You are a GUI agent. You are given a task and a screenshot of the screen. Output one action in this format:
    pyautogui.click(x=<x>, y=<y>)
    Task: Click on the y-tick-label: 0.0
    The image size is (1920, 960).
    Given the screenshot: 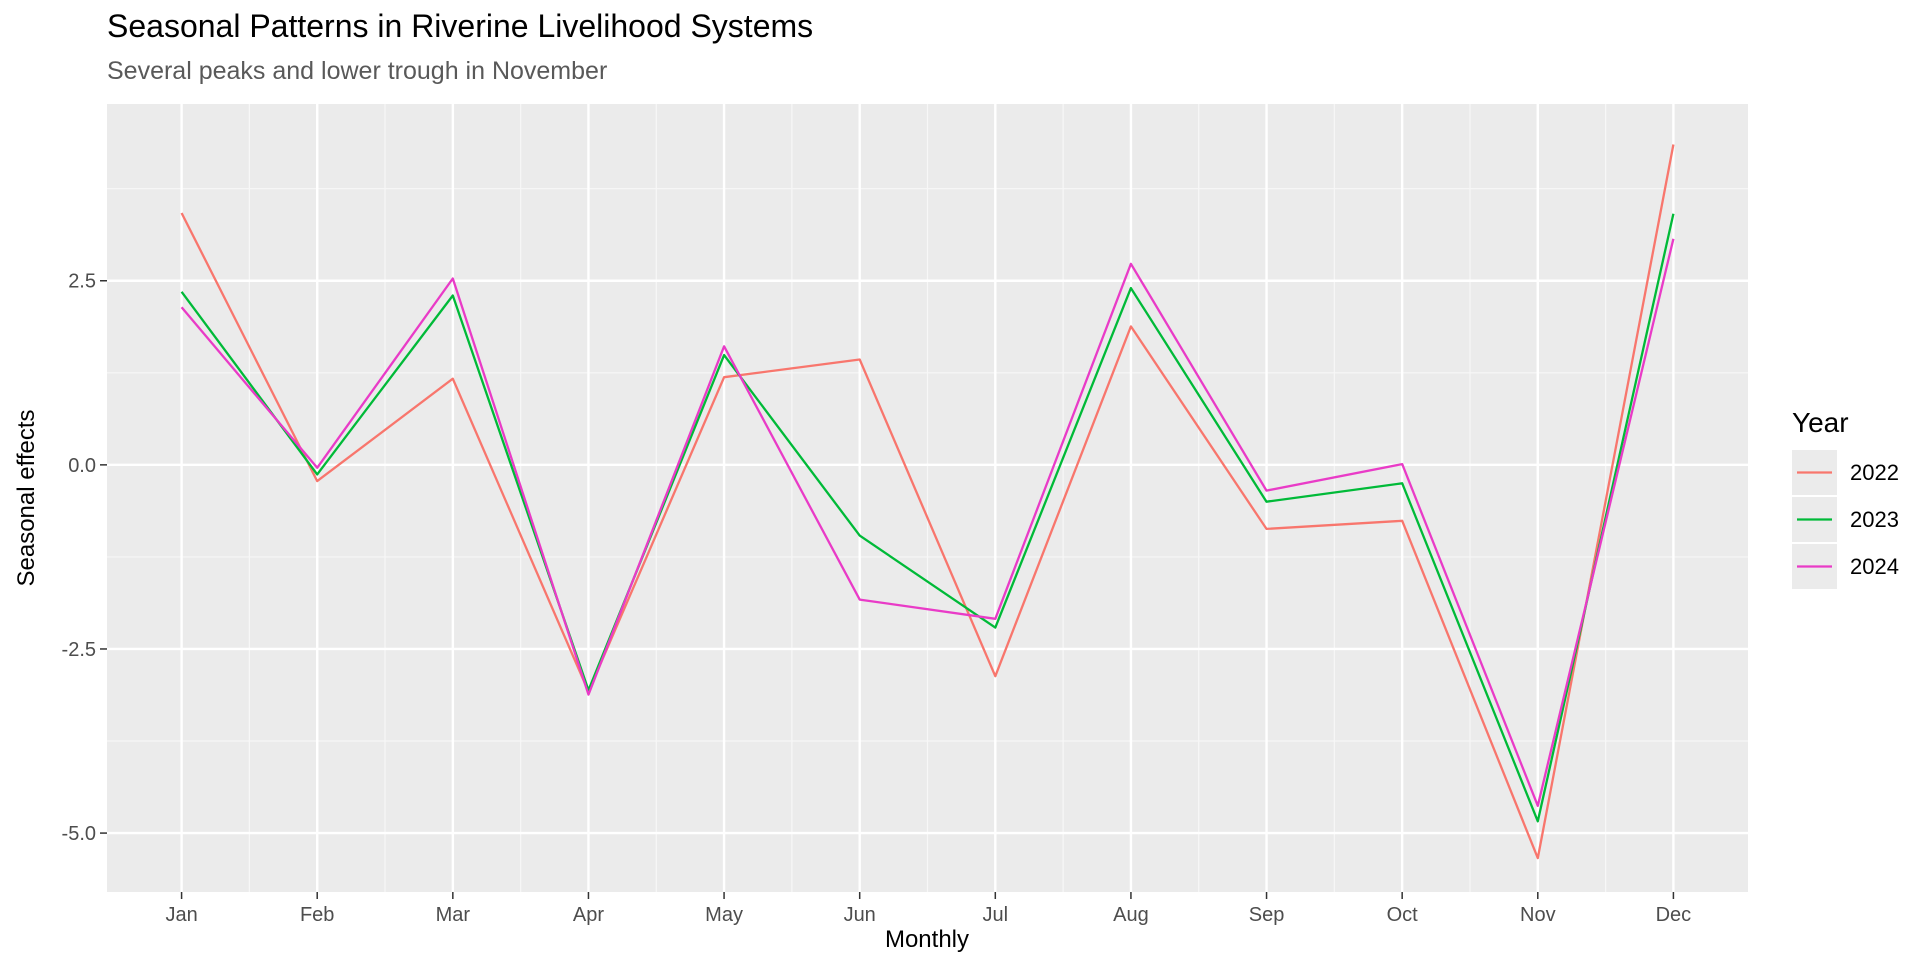 What is the action you would take?
    pyautogui.click(x=82, y=466)
    